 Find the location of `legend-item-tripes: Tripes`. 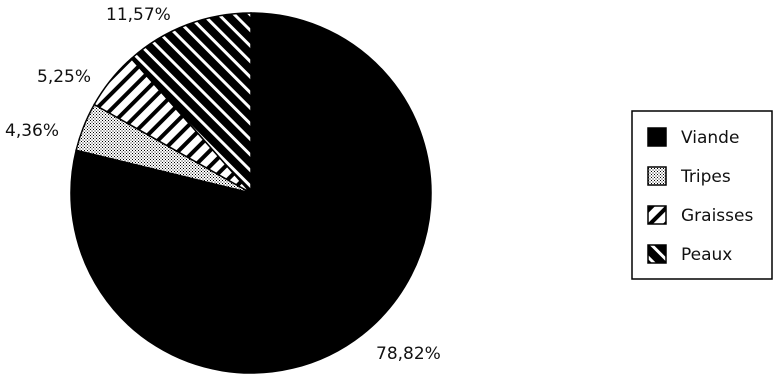

legend-item-tripes: Tripes is located at coordinates (689, 176).